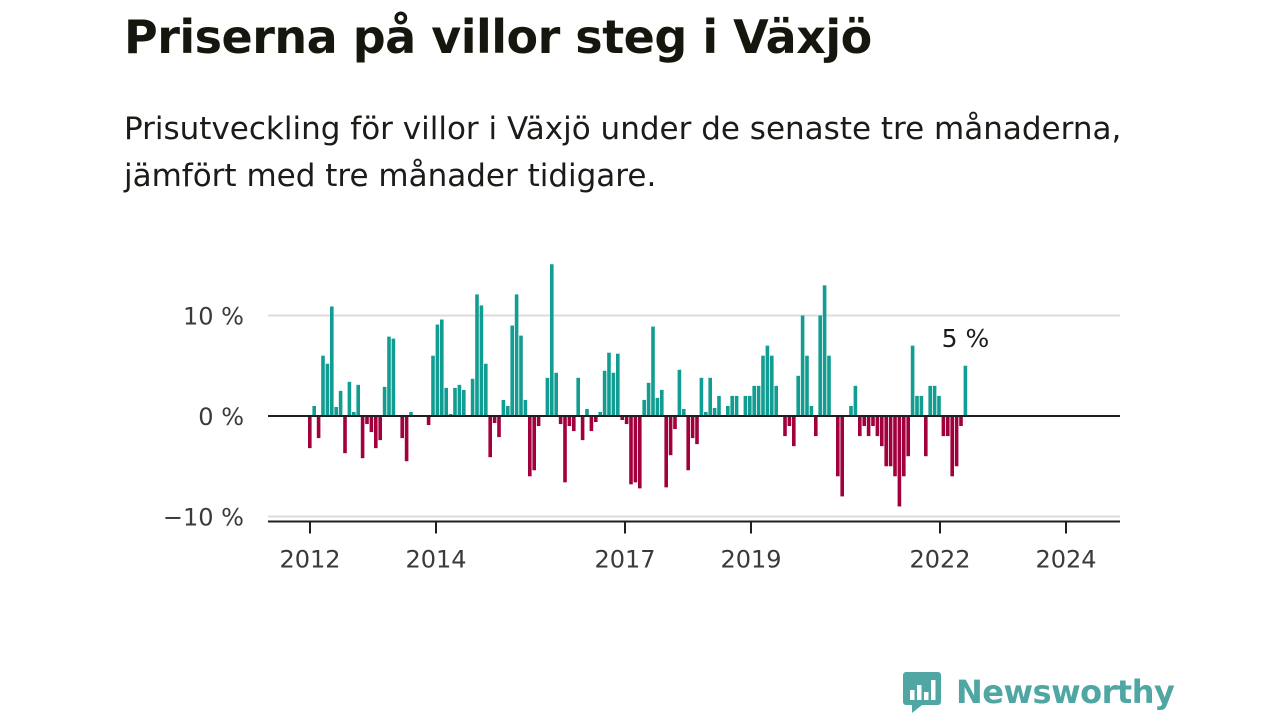  I want to click on y-tick-label: −10 %, so click(203, 518).